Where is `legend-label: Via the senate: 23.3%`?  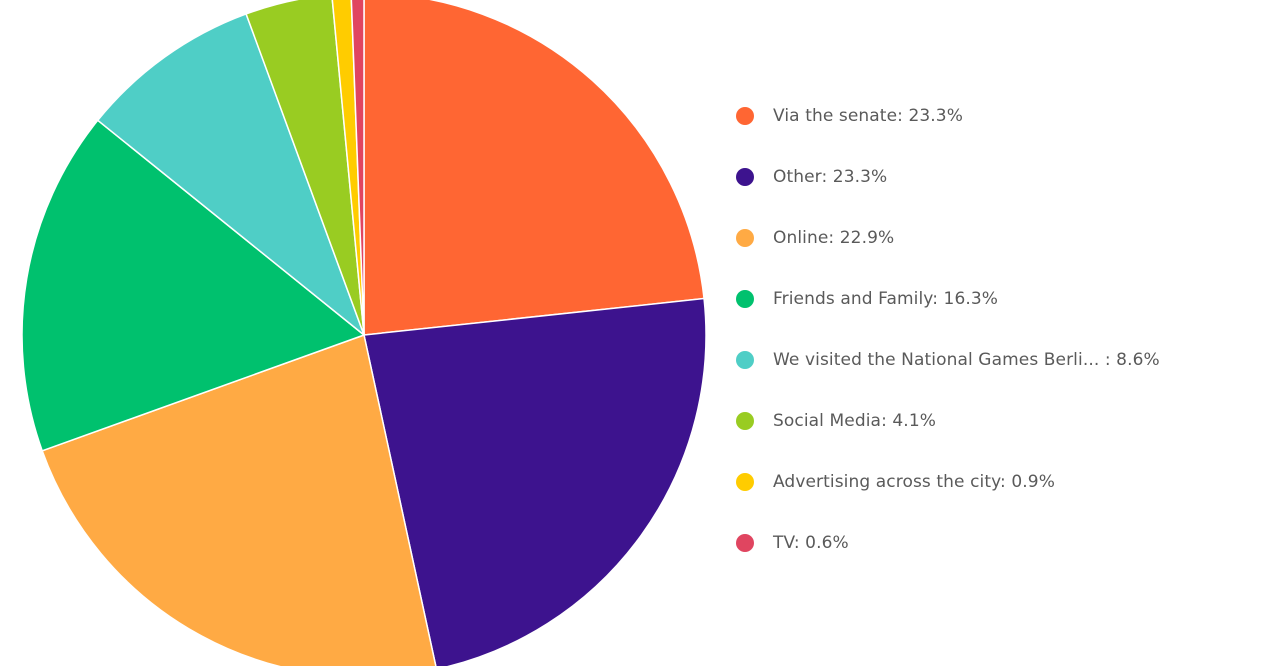
legend-label: Via the senate: 23.3% is located at coordinates (868, 116).